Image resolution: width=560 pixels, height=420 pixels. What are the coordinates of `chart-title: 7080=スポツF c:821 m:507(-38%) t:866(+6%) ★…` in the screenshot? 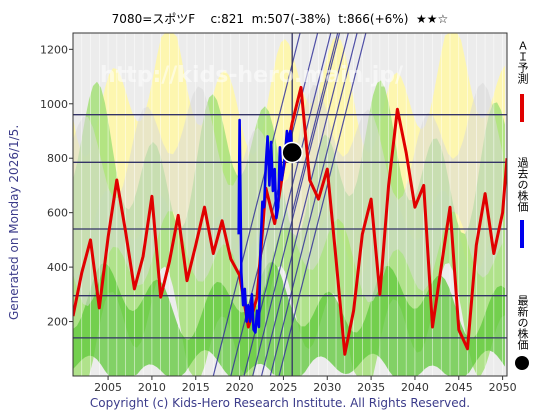 It's located at (280, 18).